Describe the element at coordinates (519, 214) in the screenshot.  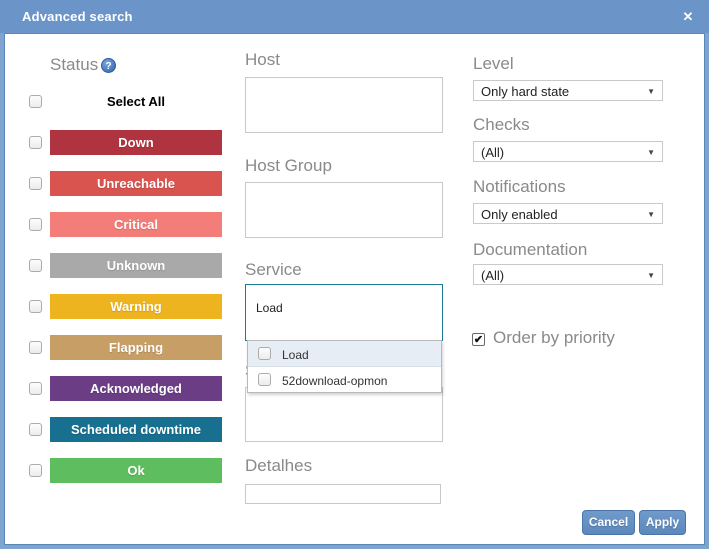
I see `notifications-select-value: Only enabled` at that location.